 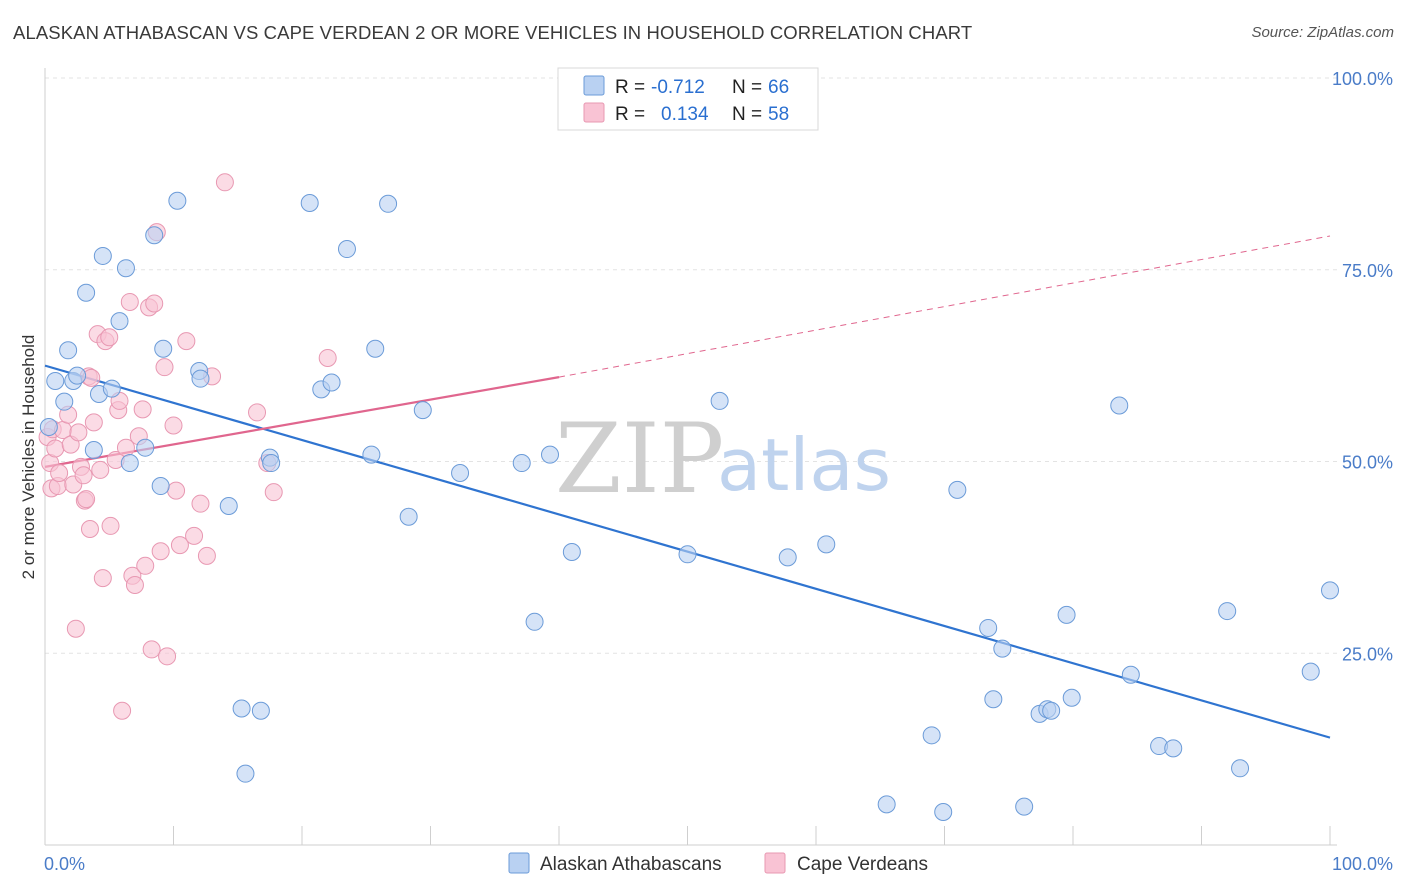 What do you see at coordinates (1367, 271) in the screenshot?
I see `y-tick-label-75: 75.0%` at bounding box center [1367, 271].